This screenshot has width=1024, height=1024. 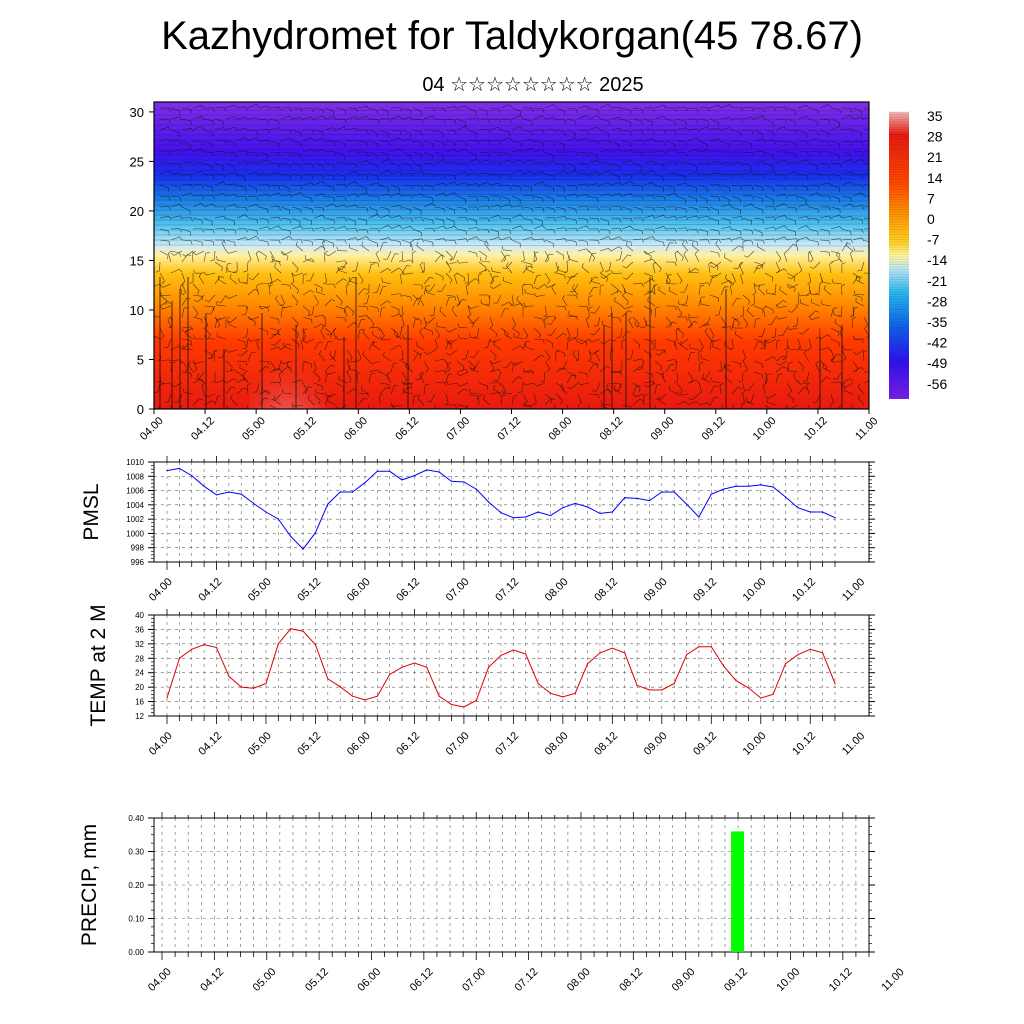 What do you see at coordinates (937, 343) in the screenshot?
I see `colorbar-label: -42` at bounding box center [937, 343].